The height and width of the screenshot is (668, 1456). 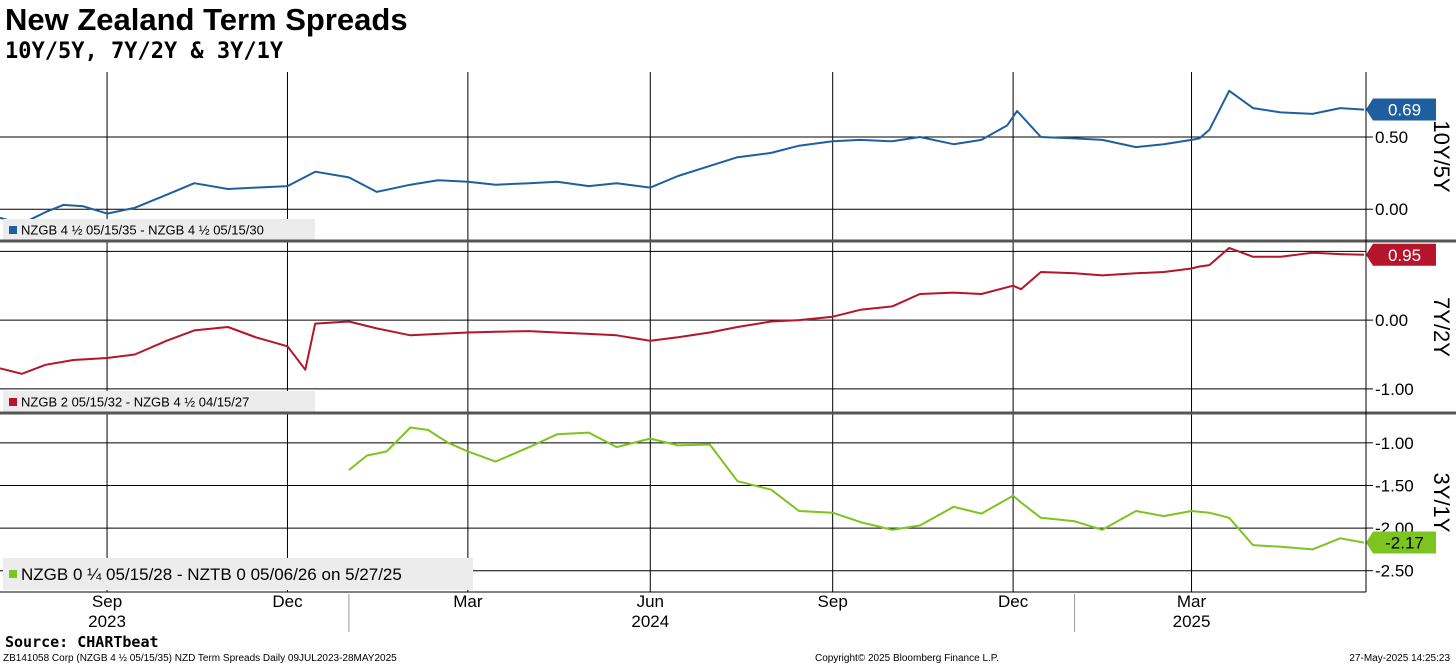 What do you see at coordinates (1404, 110) in the screenshot?
I see `last-value-label: 0.69` at bounding box center [1404, 110].